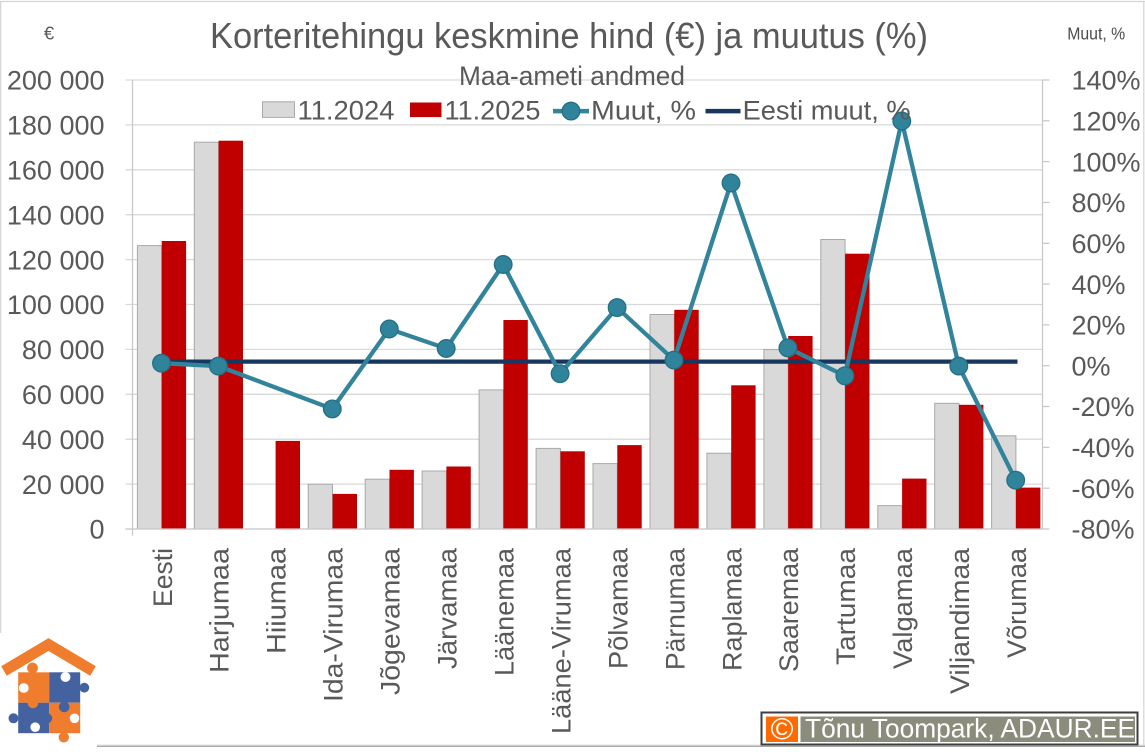 The height and width of the screenshot is (752, 1145). What do you see at coordinates (572, 76) in the screenshot?
I see `svg-text: Maa-ameti andmed` at bounding box center [572, 76].